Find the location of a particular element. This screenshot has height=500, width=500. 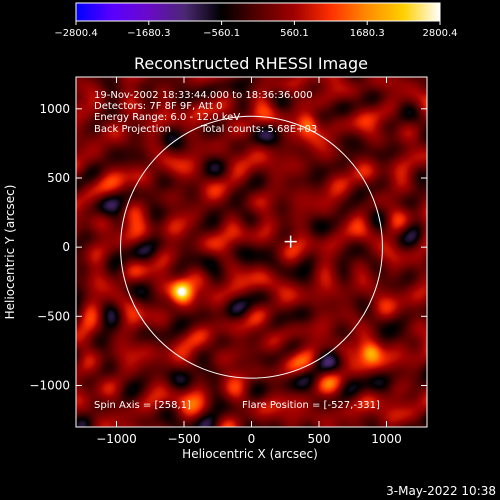

y-axis-label: Heliocentric Y (arcsec) is located at coordinates (10, 252).